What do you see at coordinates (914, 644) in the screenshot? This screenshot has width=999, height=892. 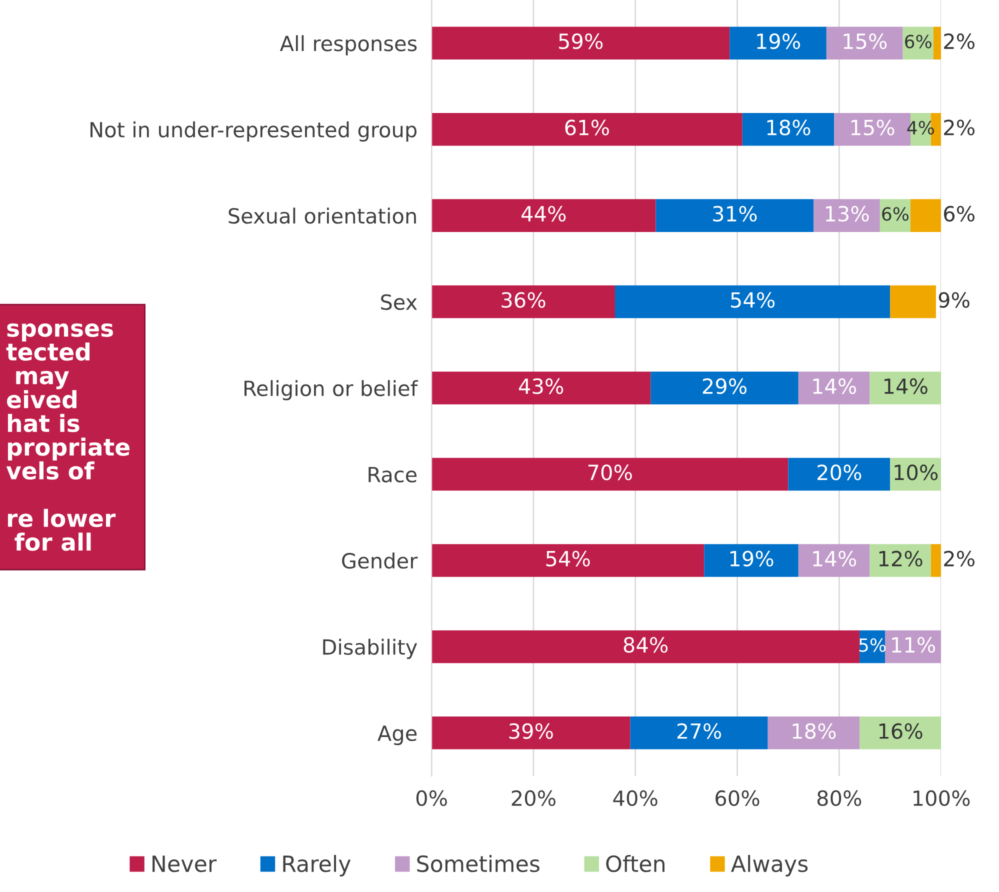 I see `data-label: 11%` at bounding box center [914, 644].